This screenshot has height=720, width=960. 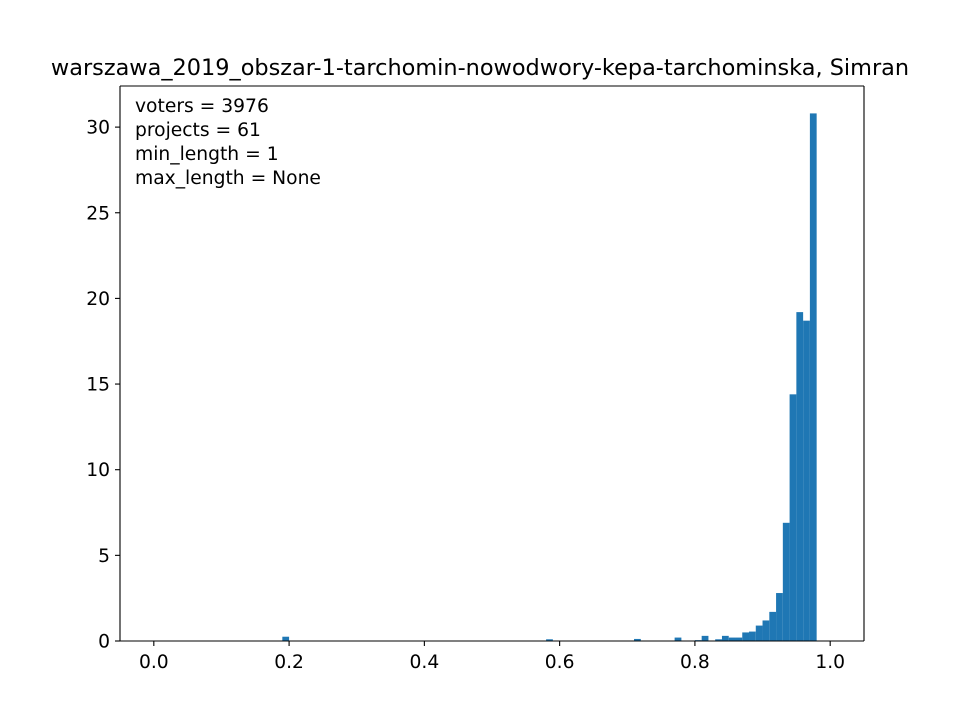 I want to click on annotation-voters: voters = 3976, so click(x=202, y=106).